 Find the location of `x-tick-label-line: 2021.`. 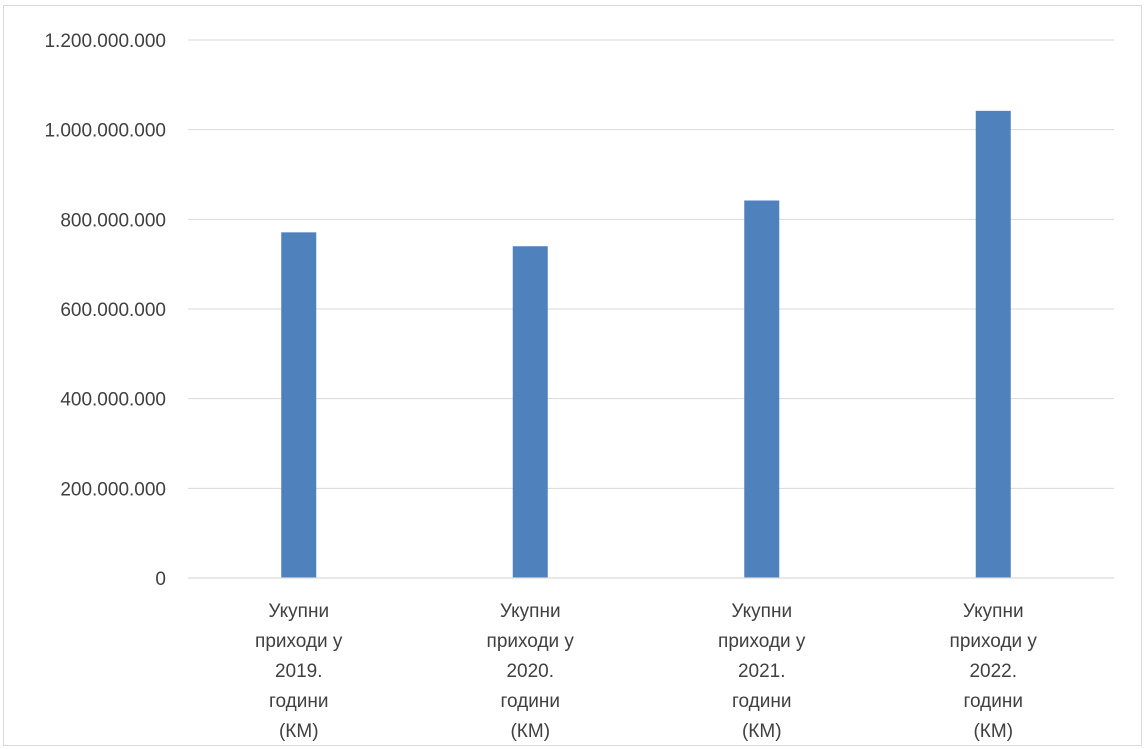

x-tick-label-line: 2021. is located at coordinates (762, 671).